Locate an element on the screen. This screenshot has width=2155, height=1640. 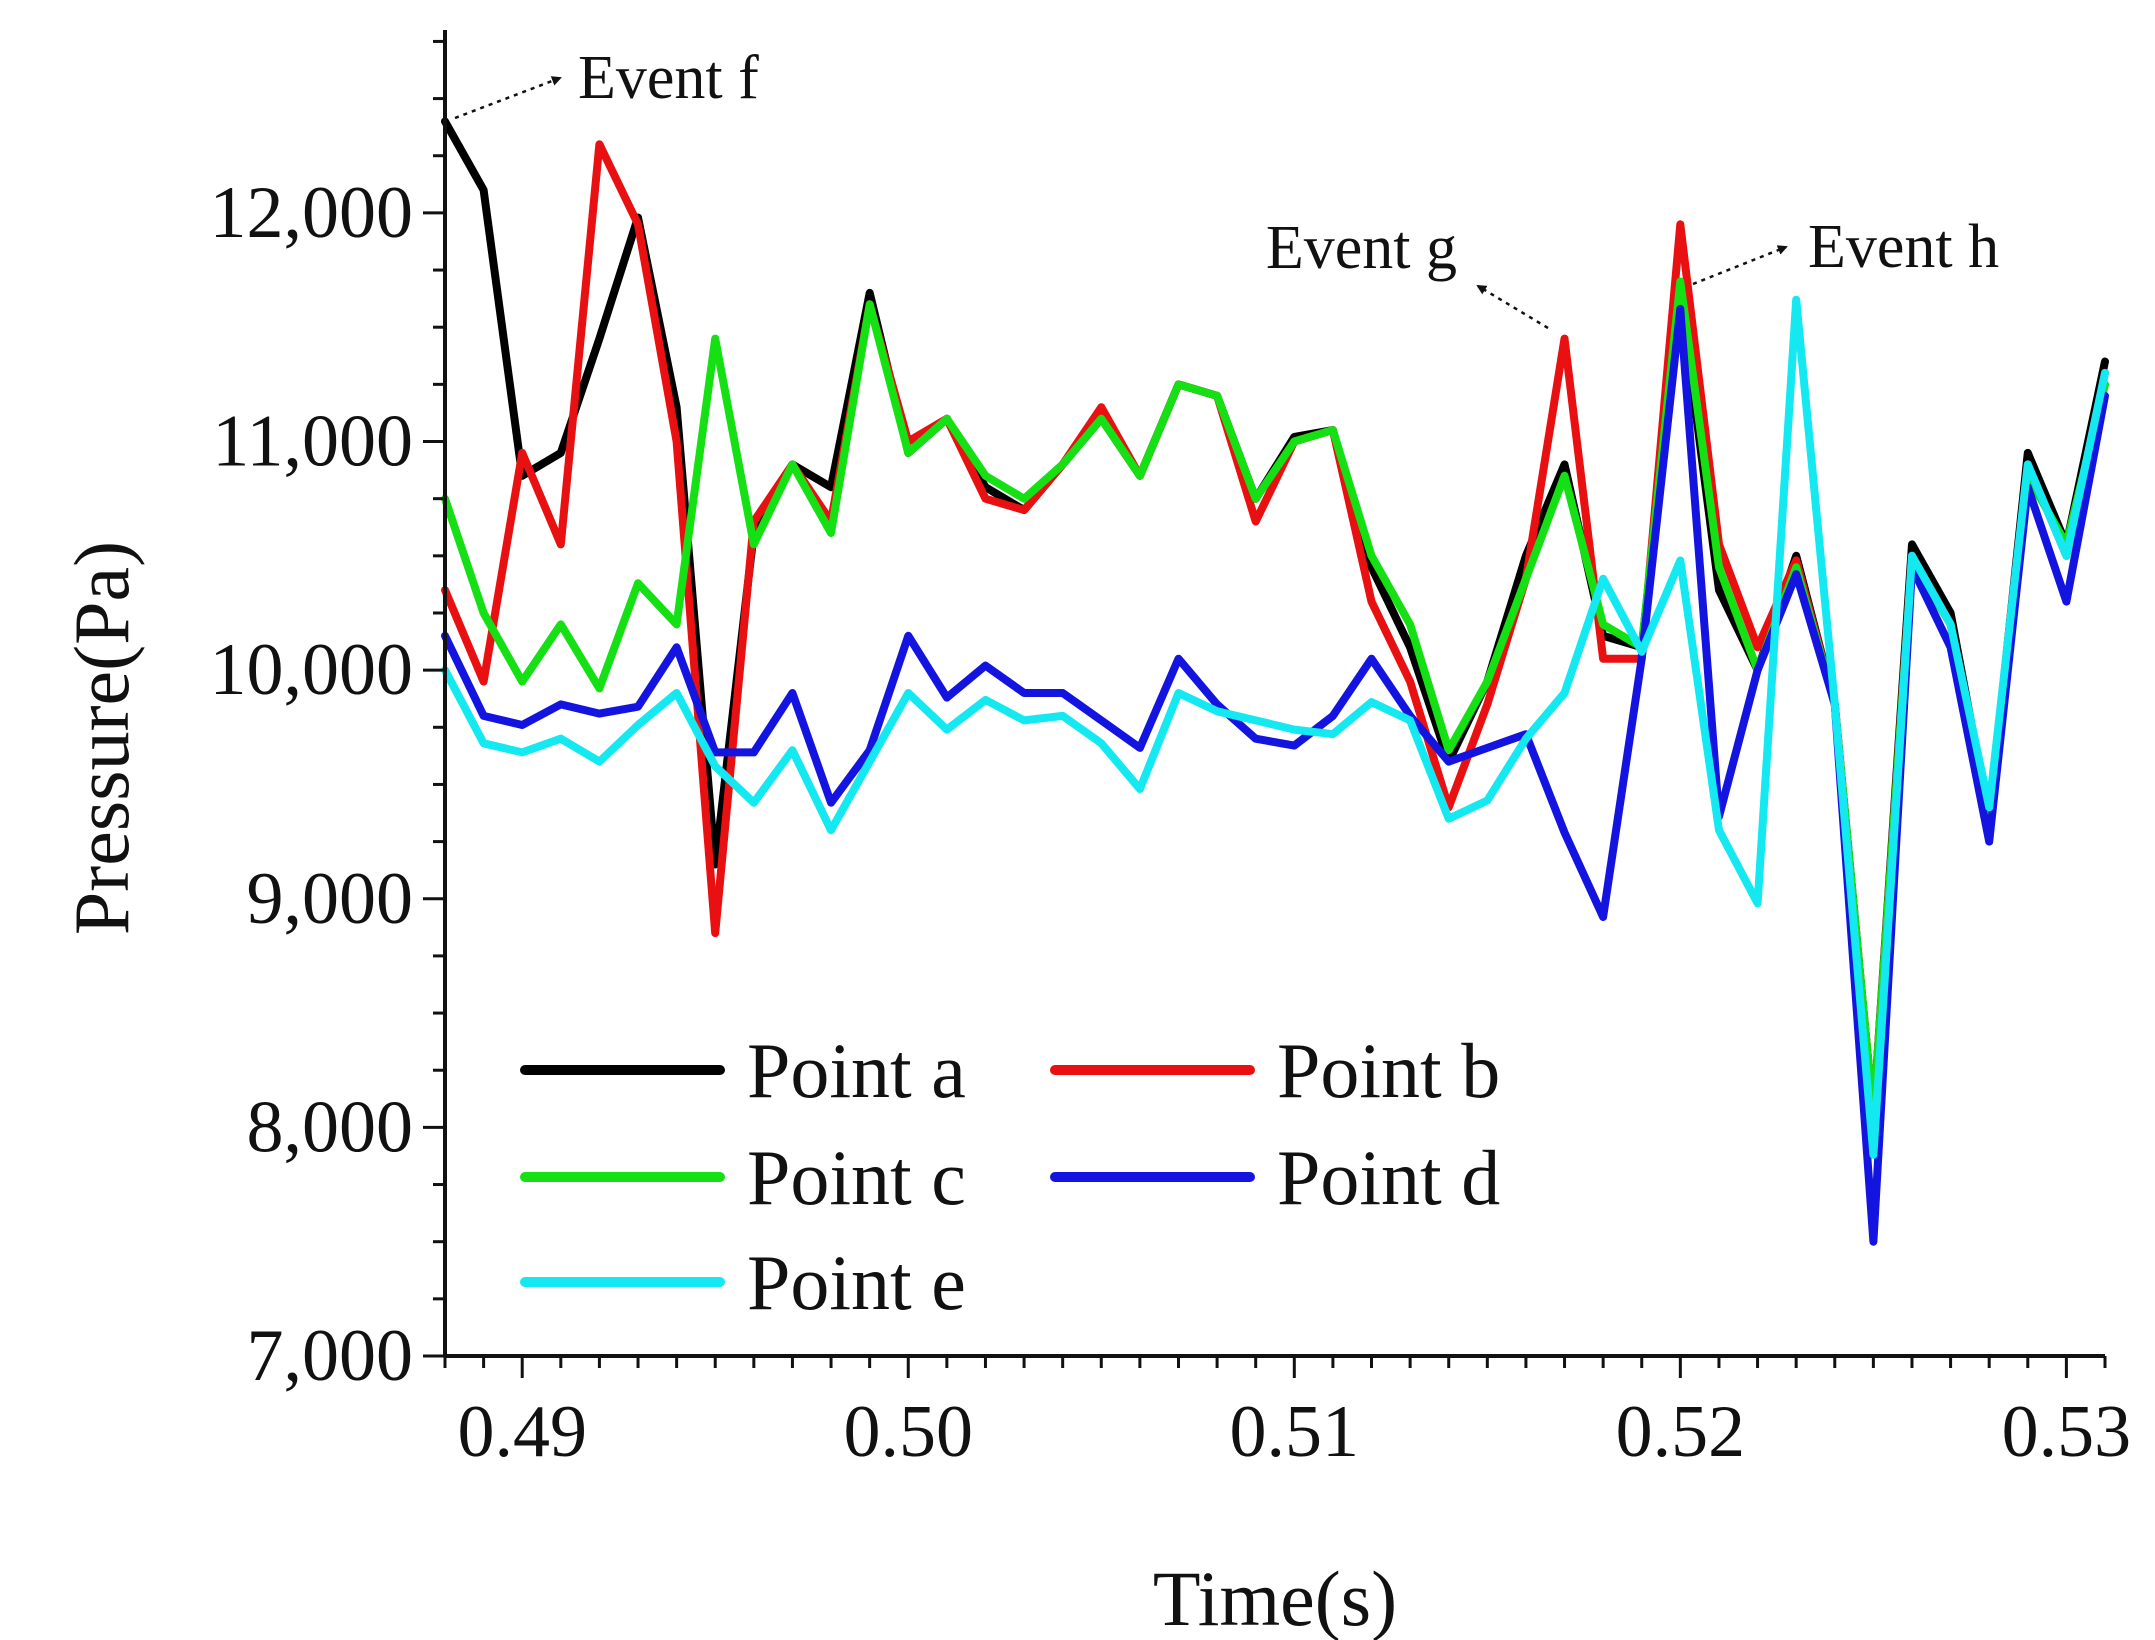
x-axis-title: Time(s) is located at coordinates (1275, 1597).